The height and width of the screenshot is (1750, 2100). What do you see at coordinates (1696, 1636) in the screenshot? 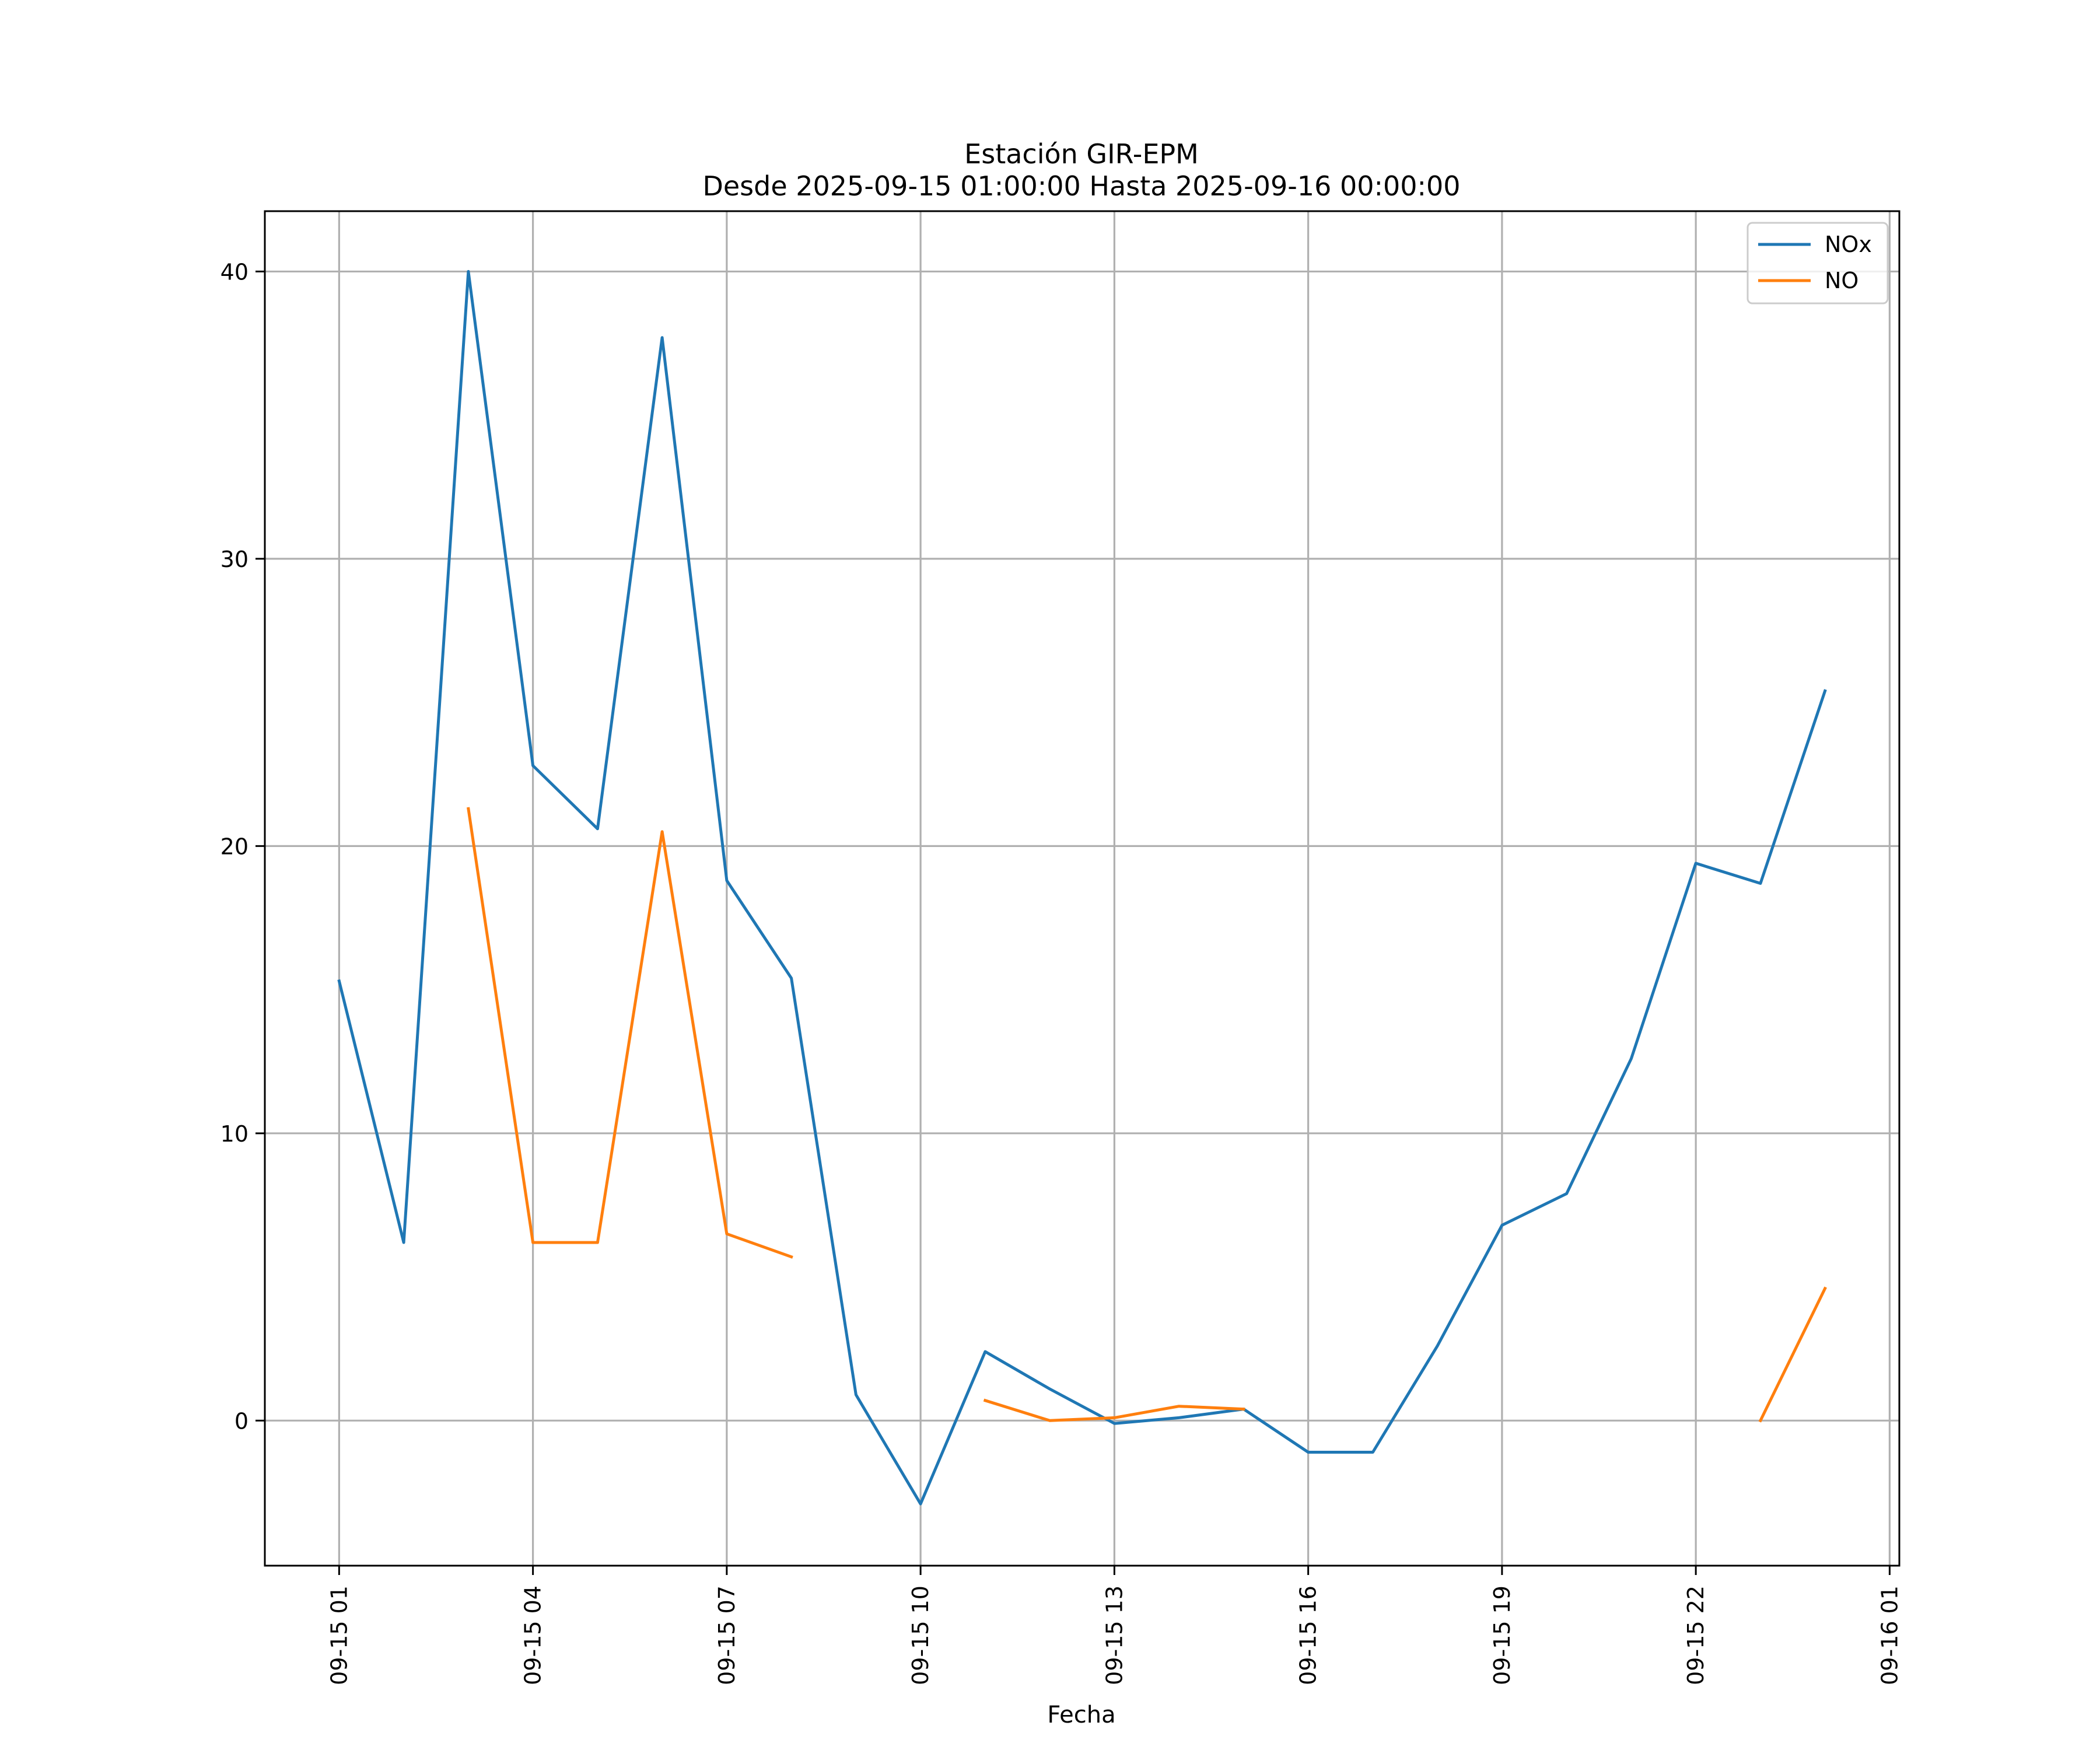
I see `x-tick-label: 09-15 22` at bounding box center [1696, 1636].